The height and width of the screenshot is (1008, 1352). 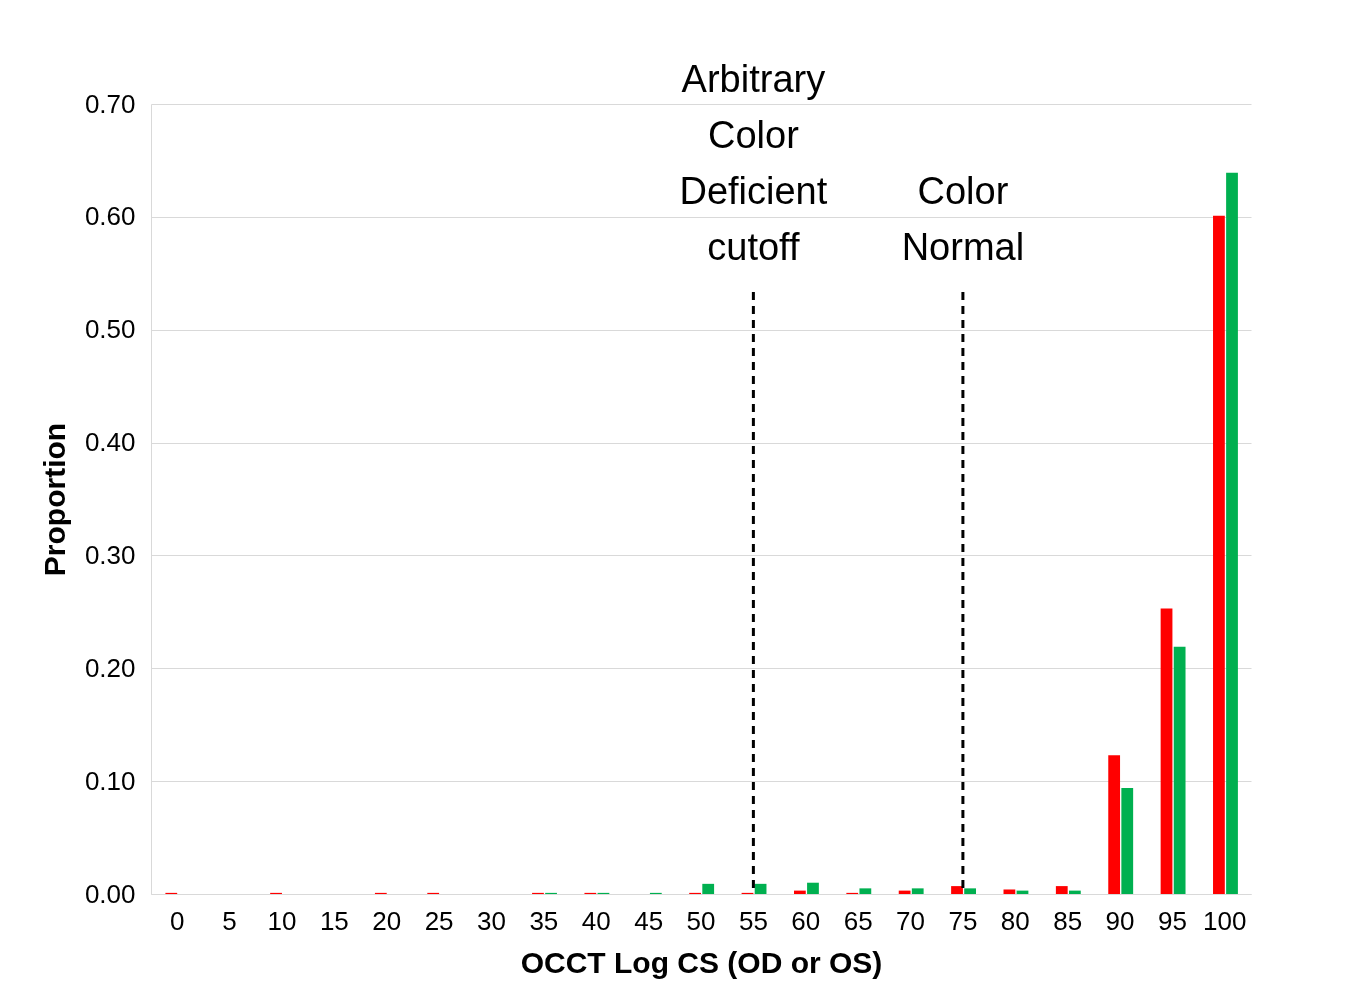 I want to click on x-axis-title: OCCT Log CS (OD or OS), so click(x=701, y=962).